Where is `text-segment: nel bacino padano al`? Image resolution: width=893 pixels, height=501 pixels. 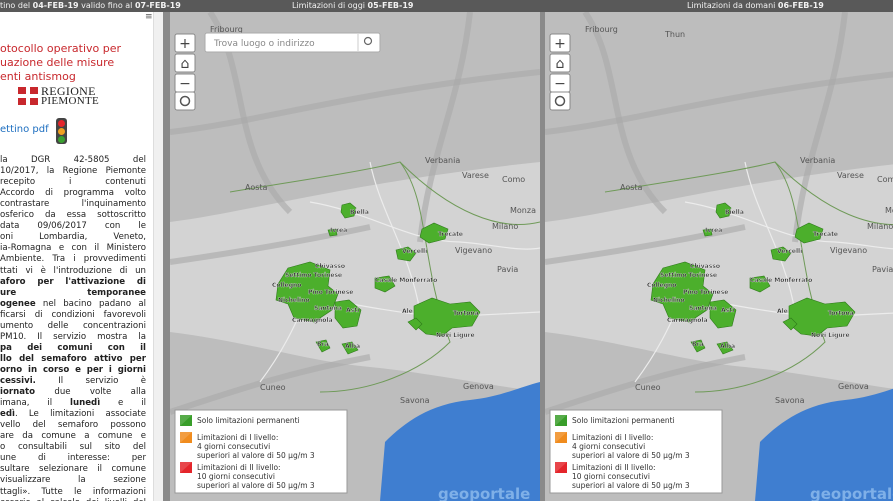
text-segment: nel bacino padano al is located at coordinates (90, 303).